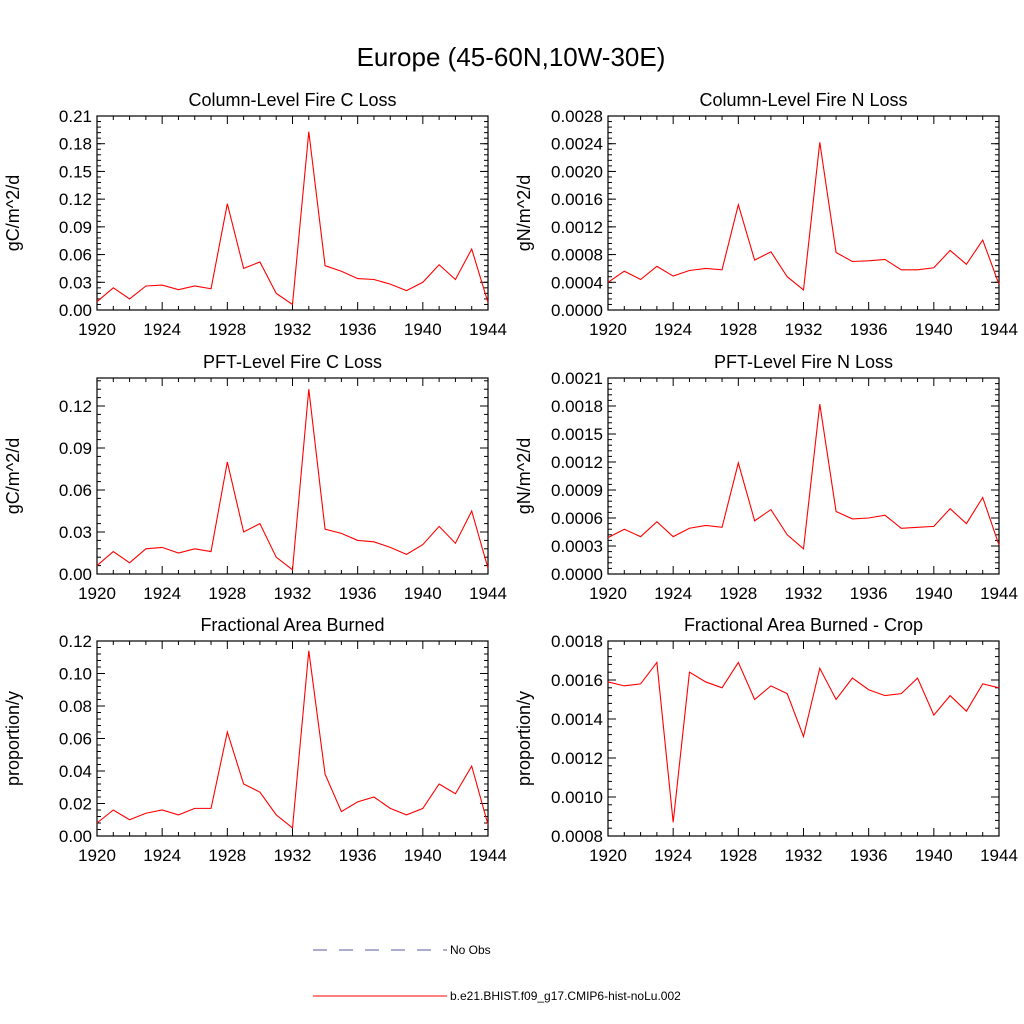  What do you see at coordinates (524, 213) in the screenshot?
I see `y-axis-label: gN/m^2/d` at bounding box center [524, 213].